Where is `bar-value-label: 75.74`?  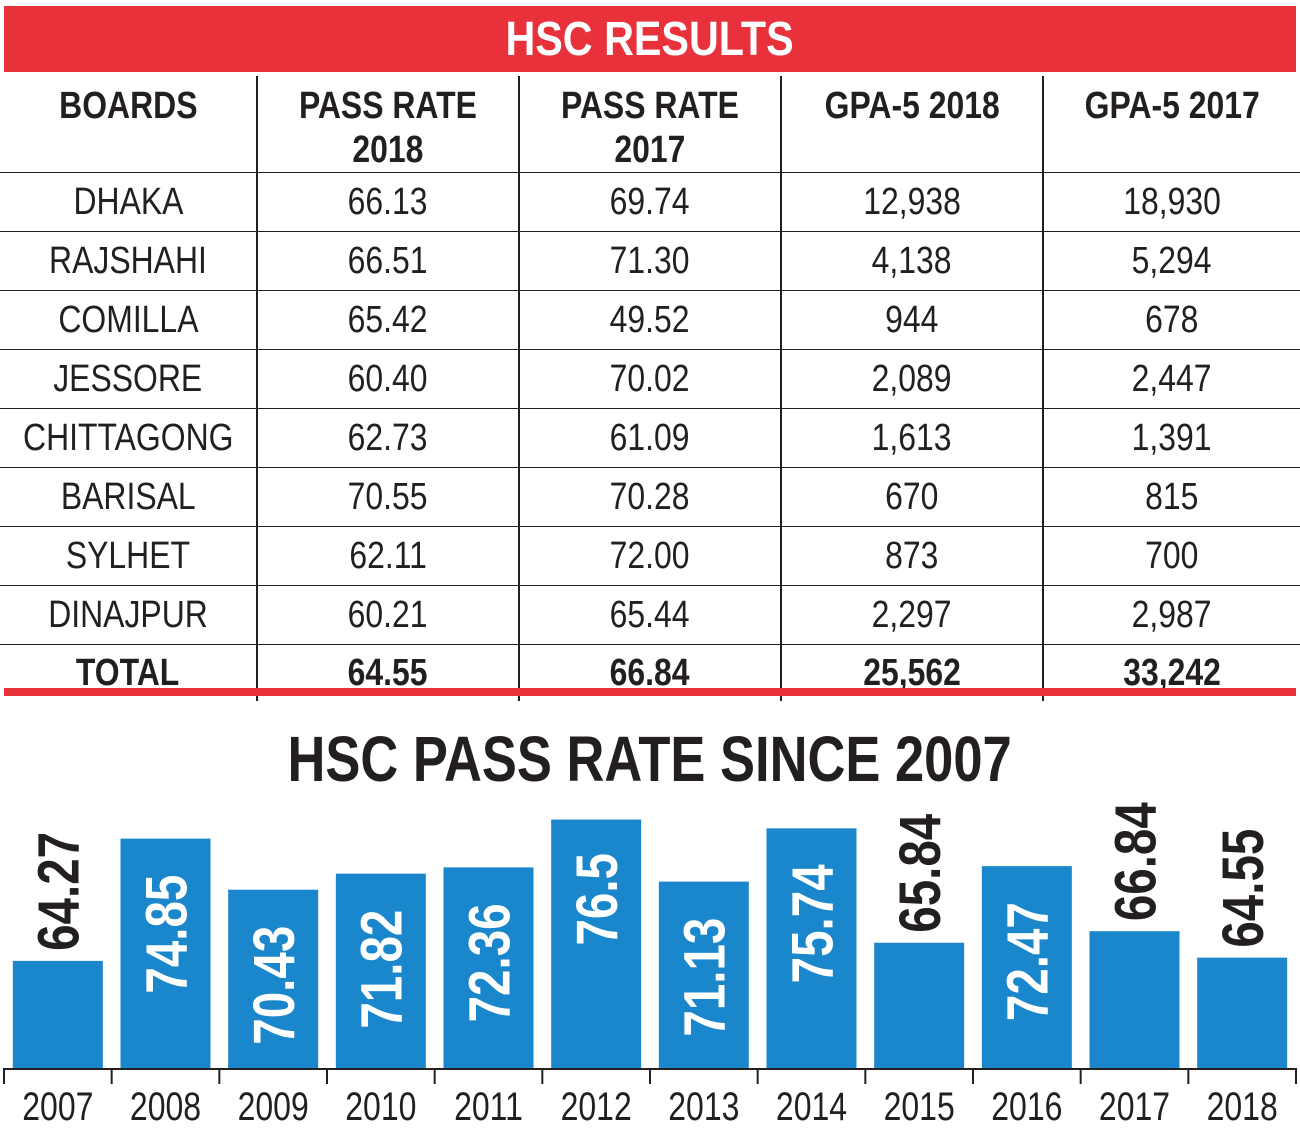
bar-value-label: 75.74 is located at coordinates (813, 923).